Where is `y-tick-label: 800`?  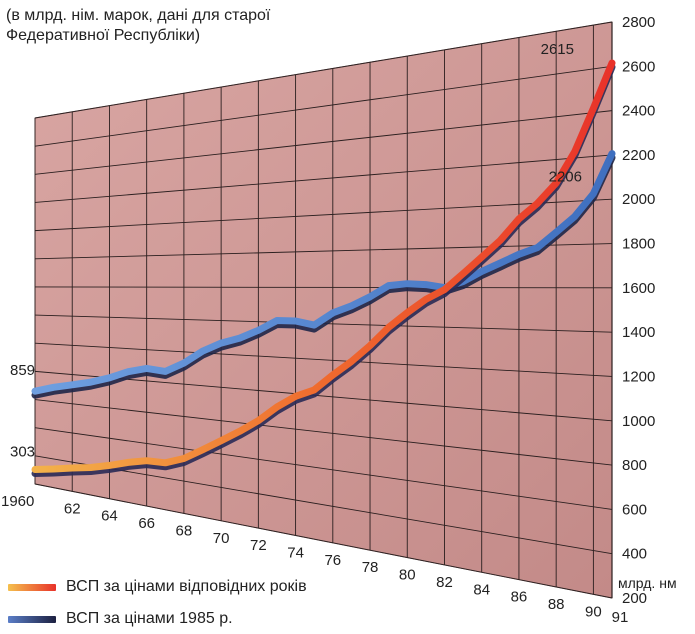
y-tick-label: 800 is located at coordinates (634, 465).